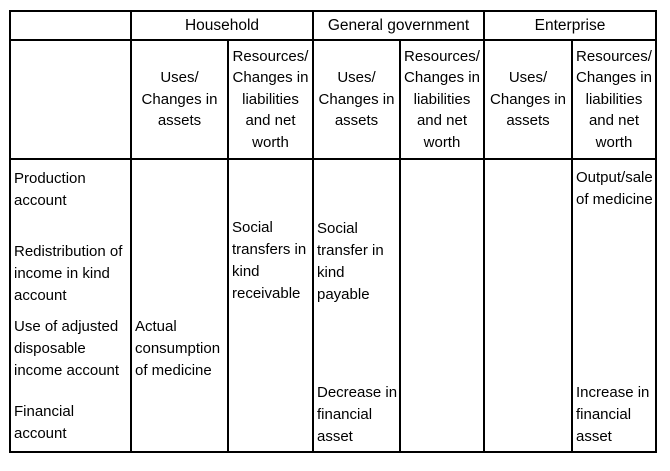  I want to click on col-header-enterprise-uses: Uses/ Changes in assets, so click(527, 98).